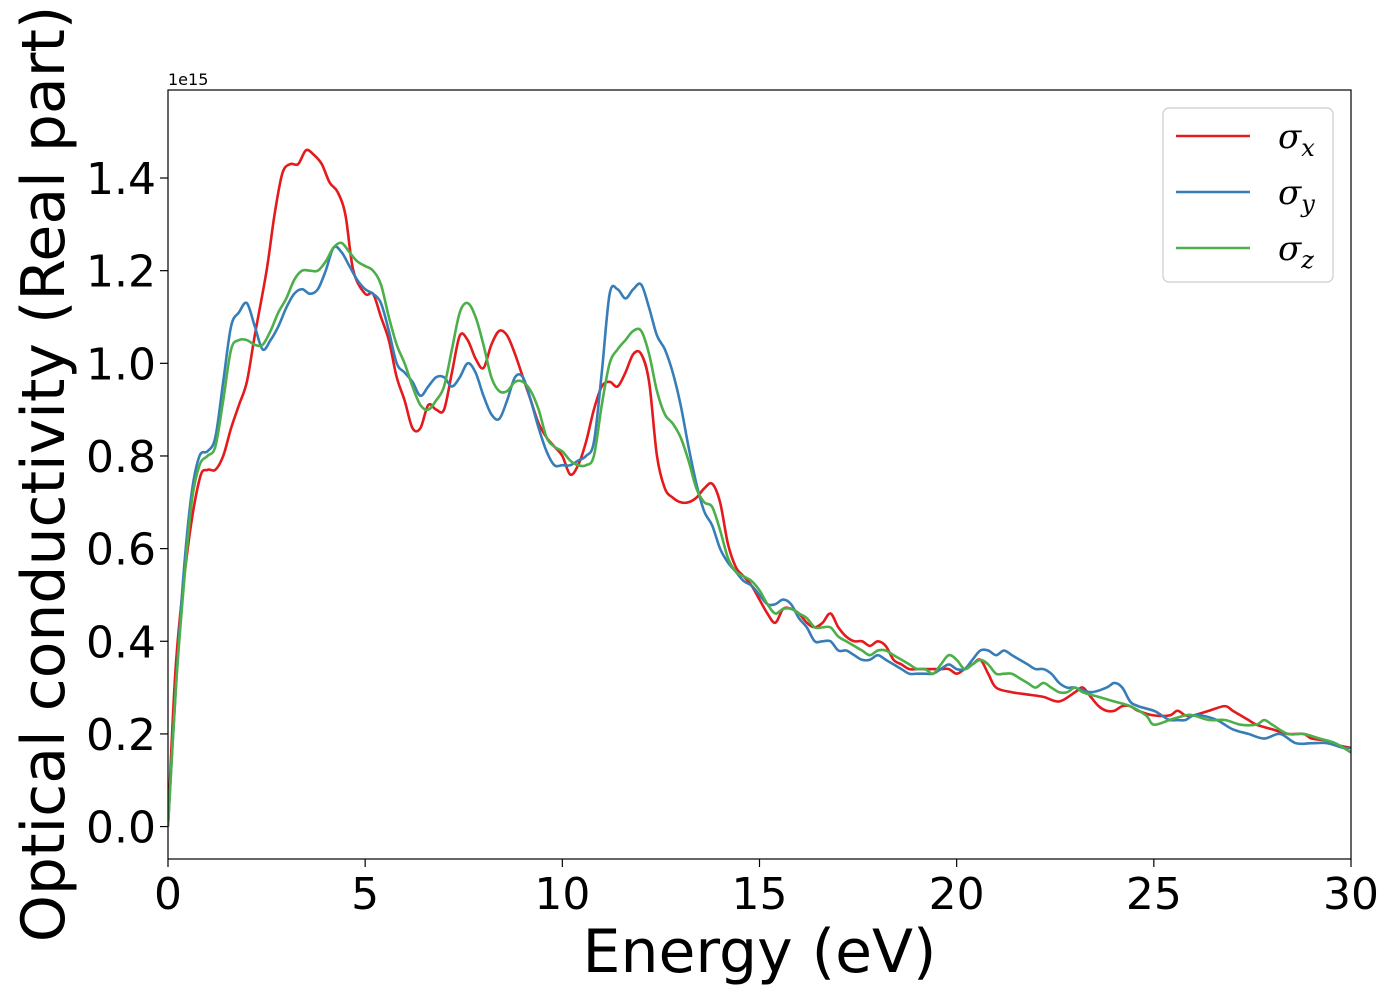 The height and width of the screenshot is (1000, 1400). Describe the element at coordinates (1296, 195) in the screenshot. I see `legend-label-y: σy` at that location.